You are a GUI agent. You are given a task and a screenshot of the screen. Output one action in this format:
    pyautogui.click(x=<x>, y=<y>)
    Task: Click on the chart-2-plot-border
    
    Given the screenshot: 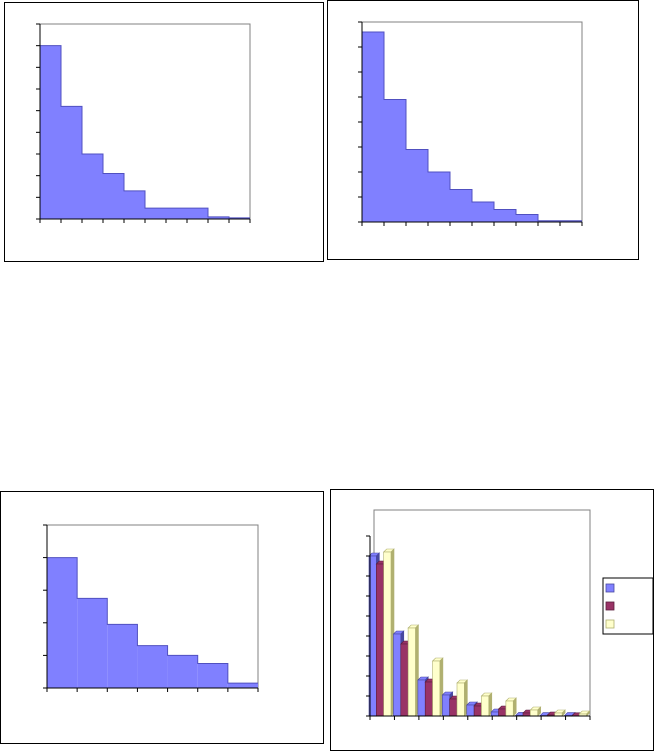 What is the action you would take?
    pyautogui.click(x=472, y=121)
    